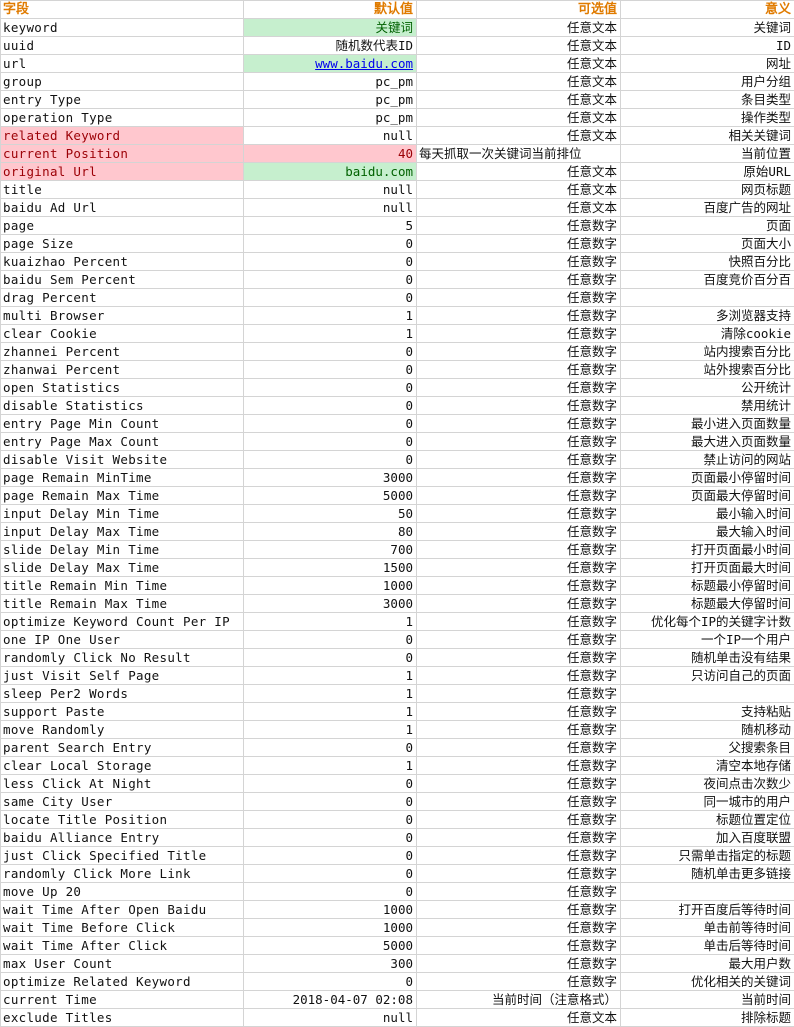 The image size is (794, 1027). What do you see at coordinates (122, 207) in the screenshot?
I see `cell-field: baidu Ad Url` at bounding box center [122, 207].